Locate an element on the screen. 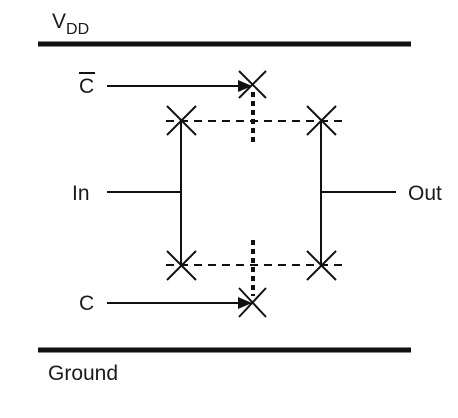 This screenshot has height=418, width=458. x-marker-top-gate is located at coordinates (252, 84).